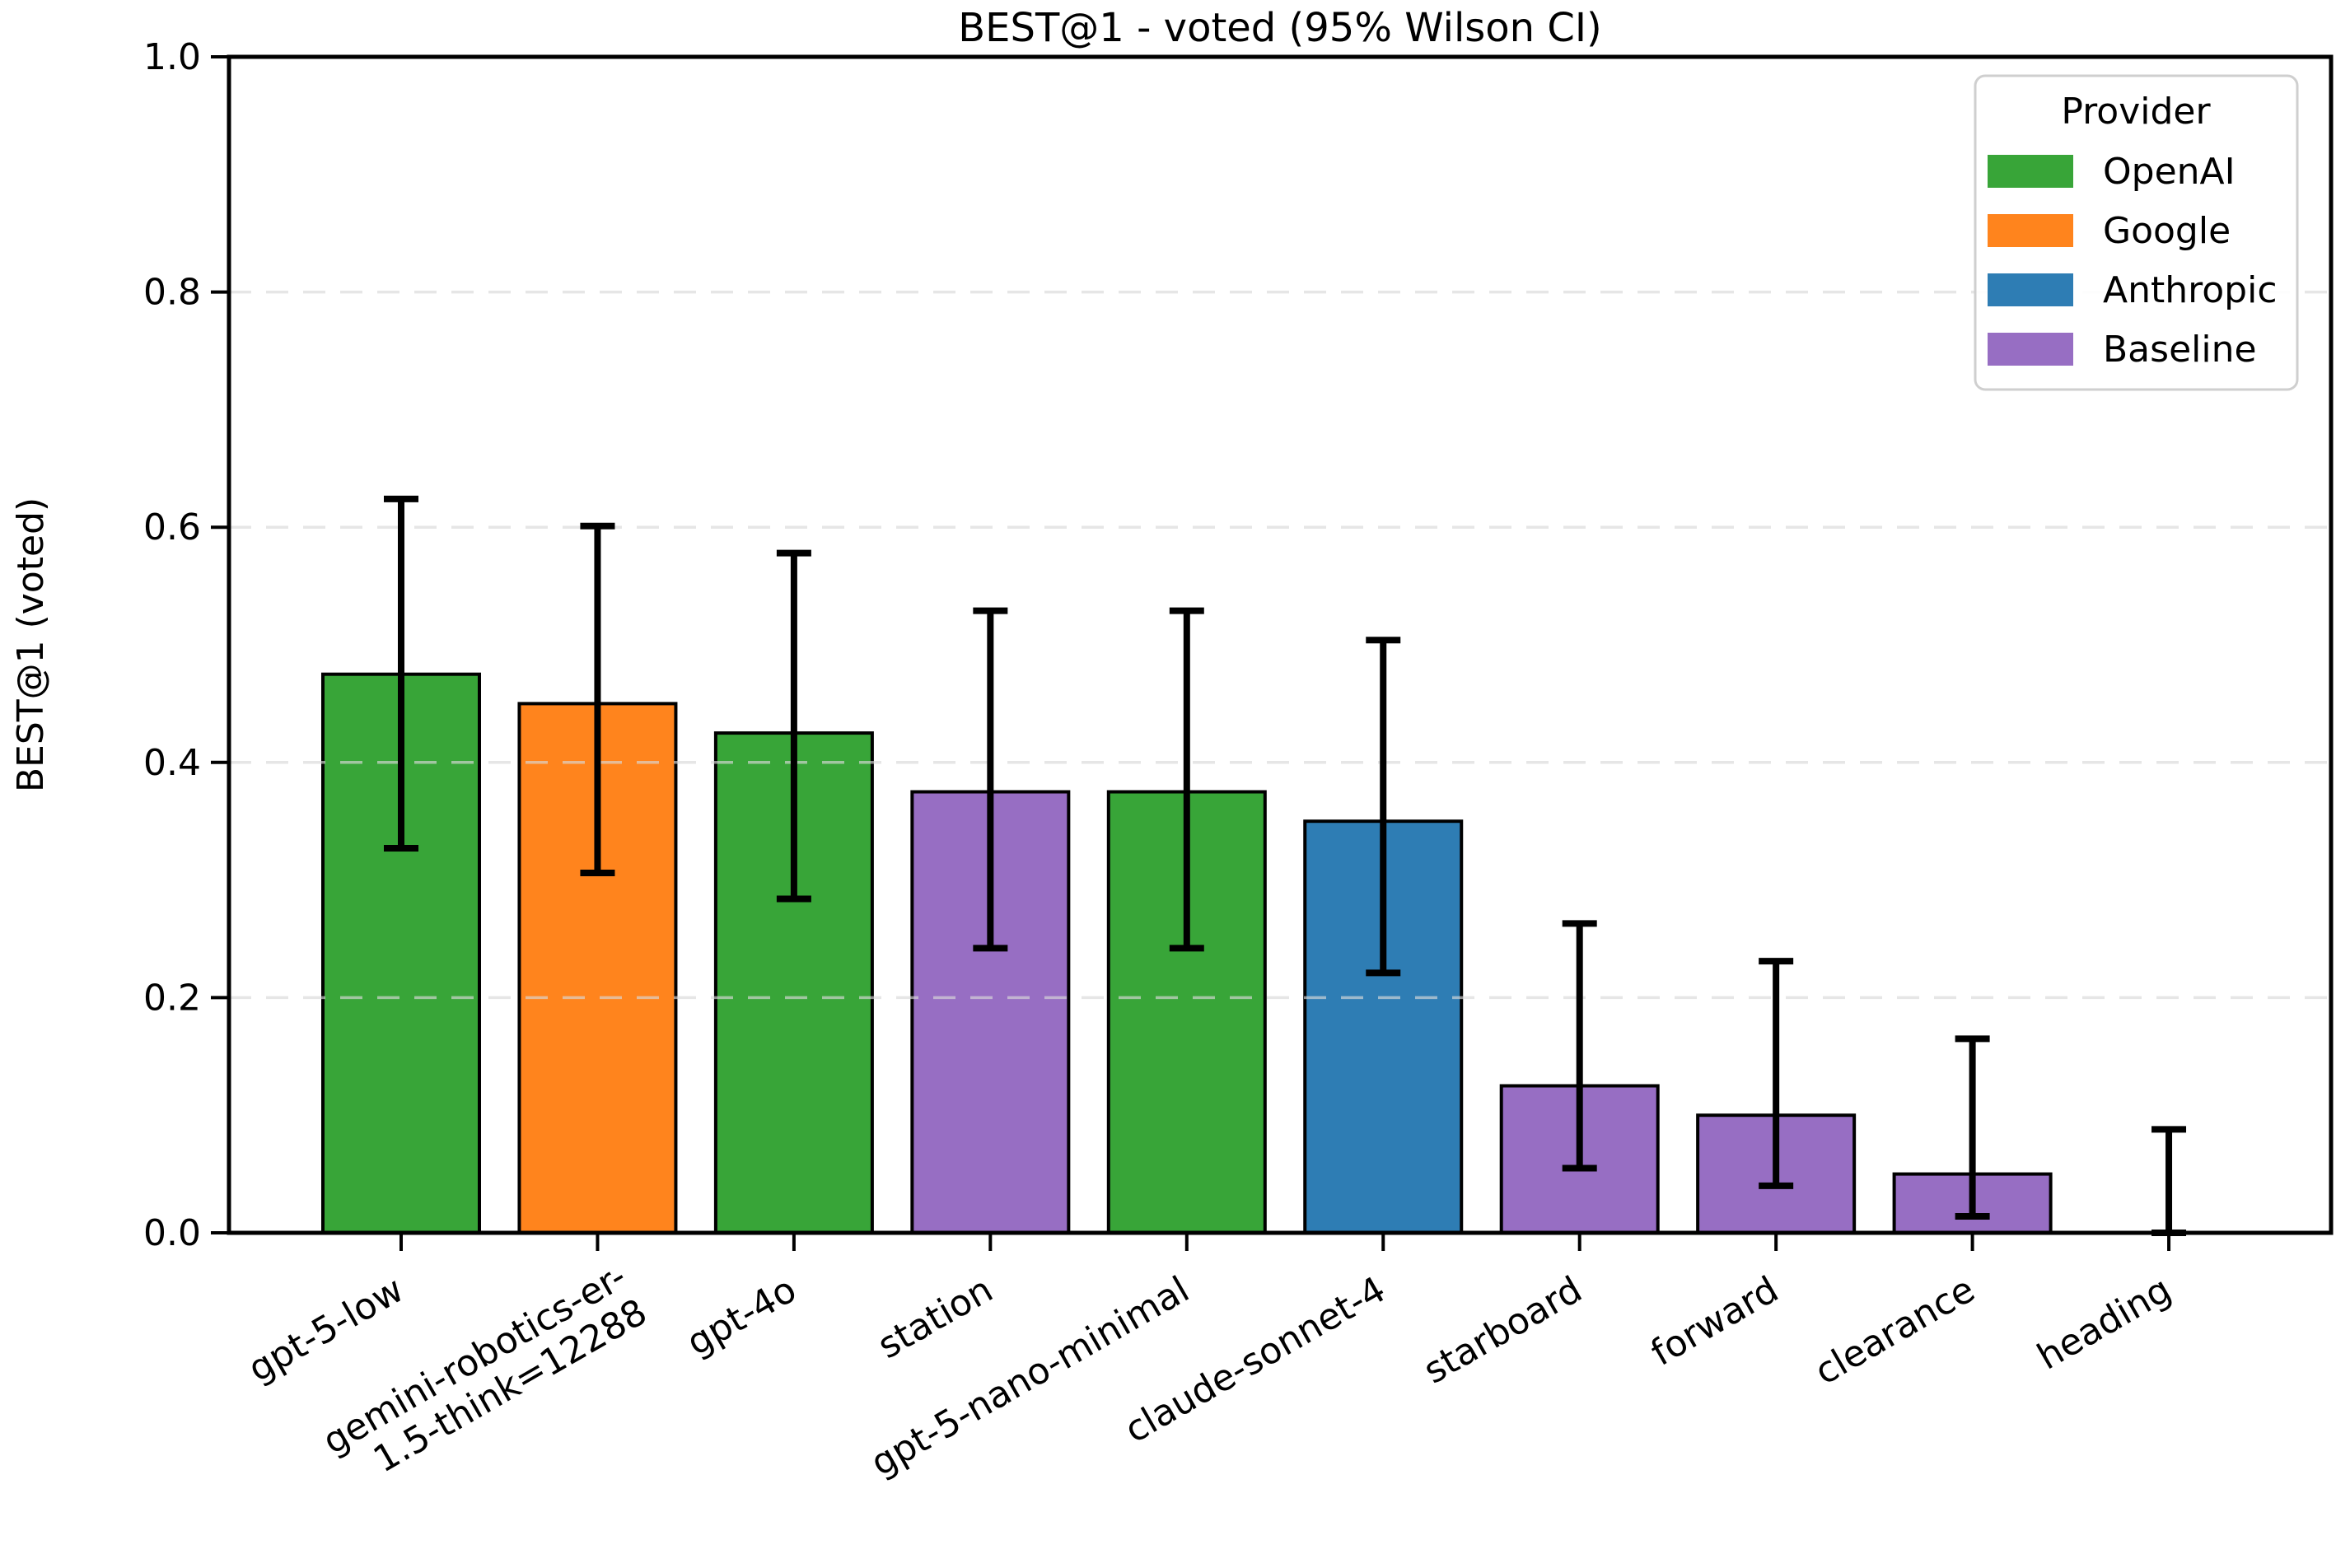 The width and height of the screenshot is (2336, 1568). Describe the element at coordinates (2169, 172) in the screenshot. I see `legend-label-OpenAI: OpenAI` at that location.